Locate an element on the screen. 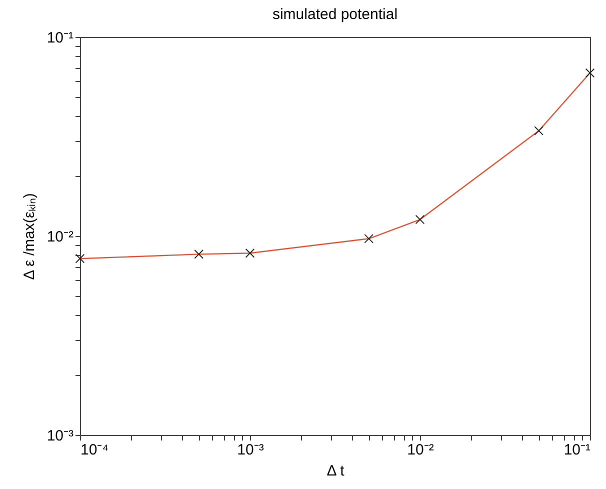 This screenshot has height=489, width=606. y-tick-label: 10⁻² is located at coordinates (60, 237).